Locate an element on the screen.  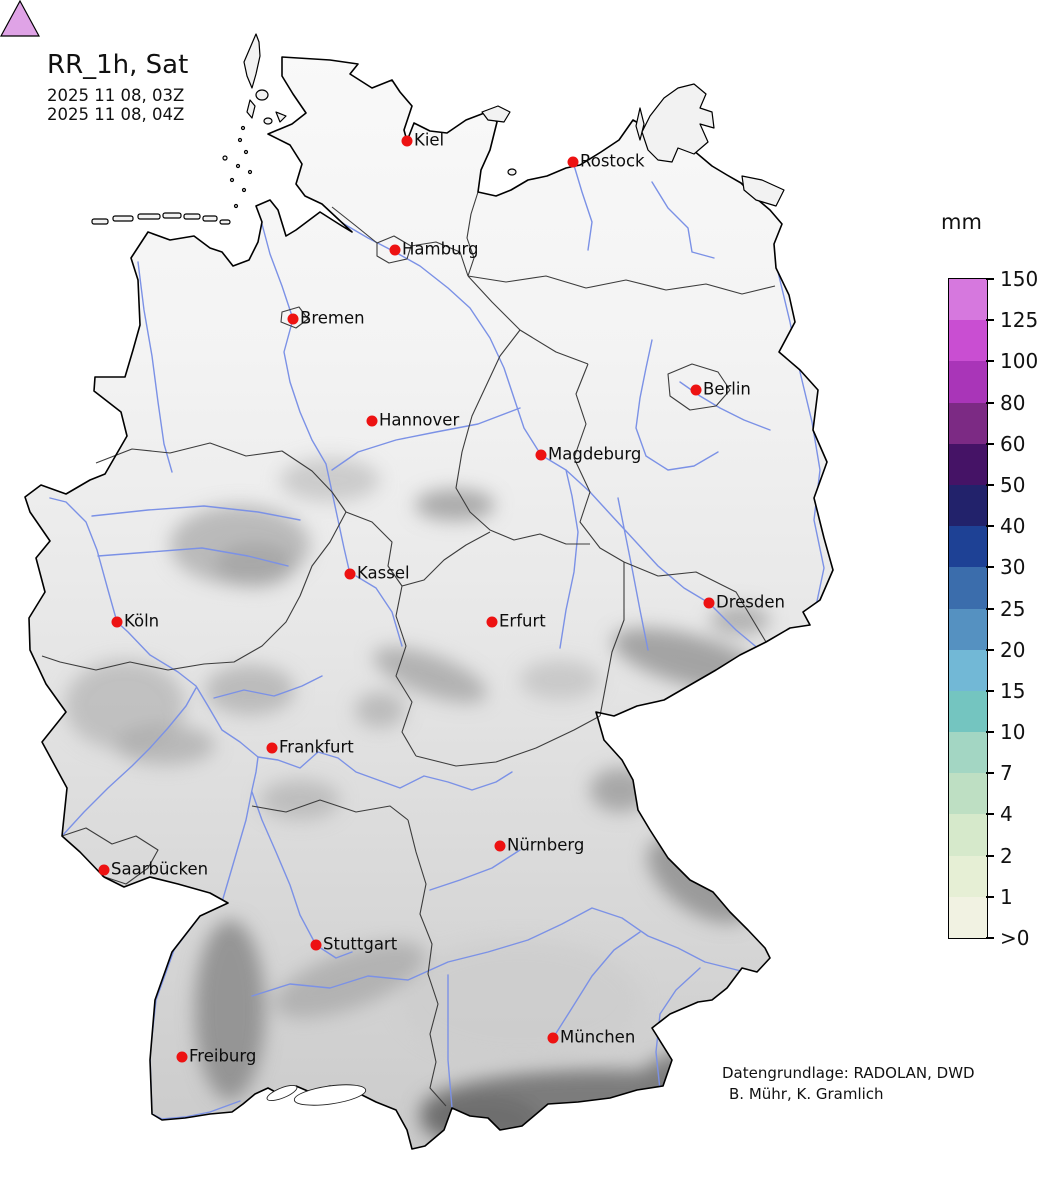
valid-time-end: 2025 11 08, 04Z is located at coordinates (116, 114).